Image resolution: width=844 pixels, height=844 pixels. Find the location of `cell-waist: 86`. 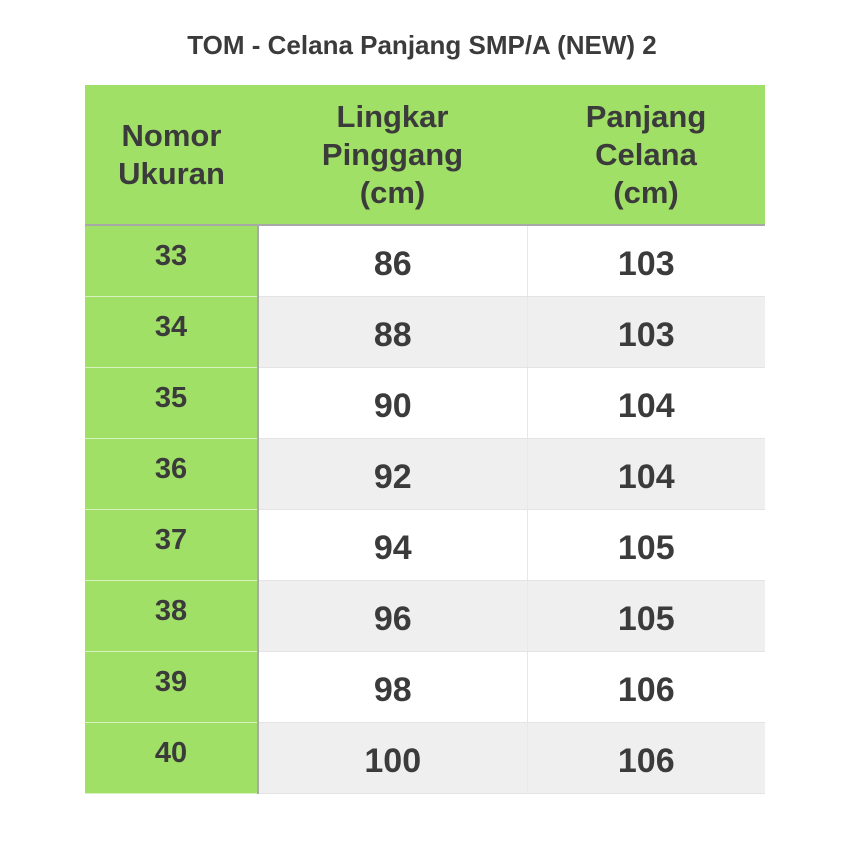

cell-waist: 86 is located at coordinates (393, 261).